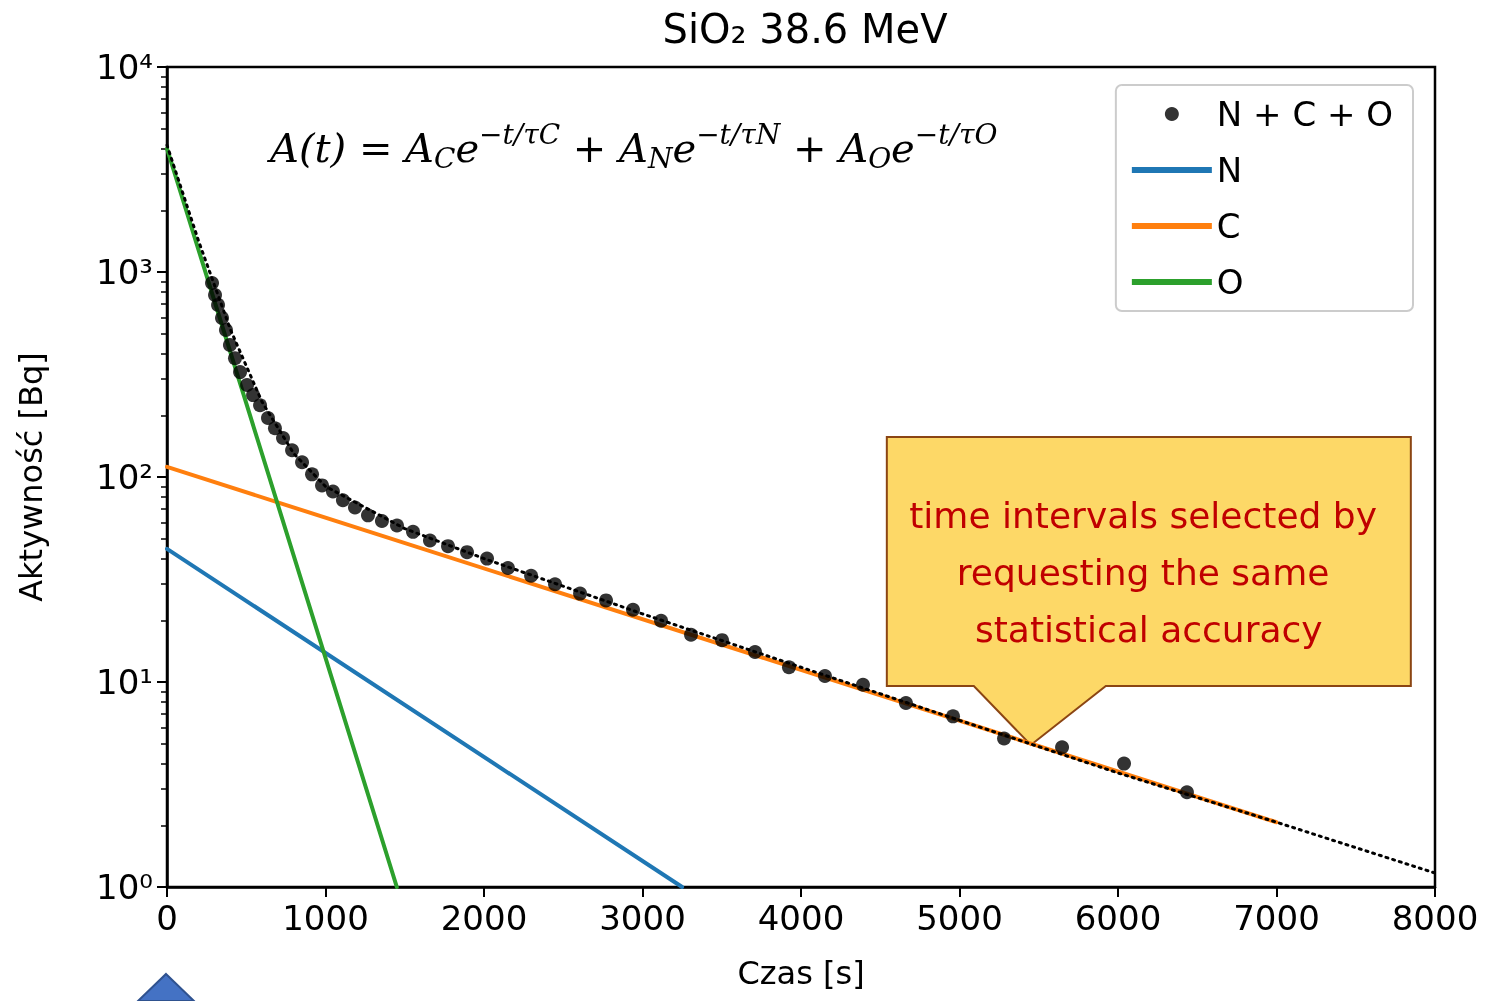 Image resolution: width=1489 pixels, height=1001 pixels. Describe the element at coordinates (1149, 572) in the screenshot. I see `annotation: time intervals selected by requesting the same statistical accuracy` at that location.